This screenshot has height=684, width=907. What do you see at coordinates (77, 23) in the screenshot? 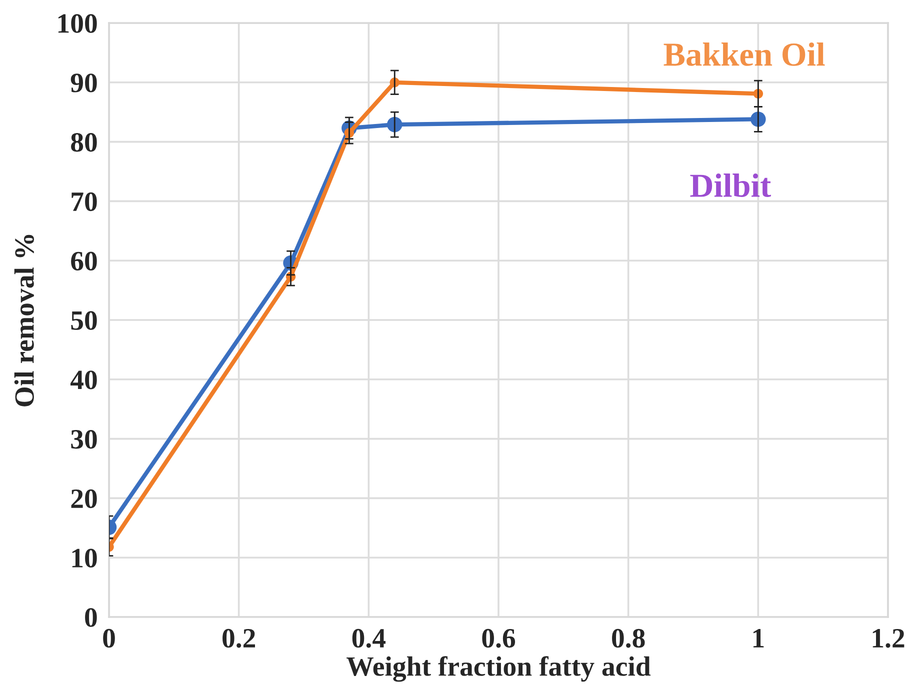
I see `y-tick-label: 100` at bounding box center [77, 23].